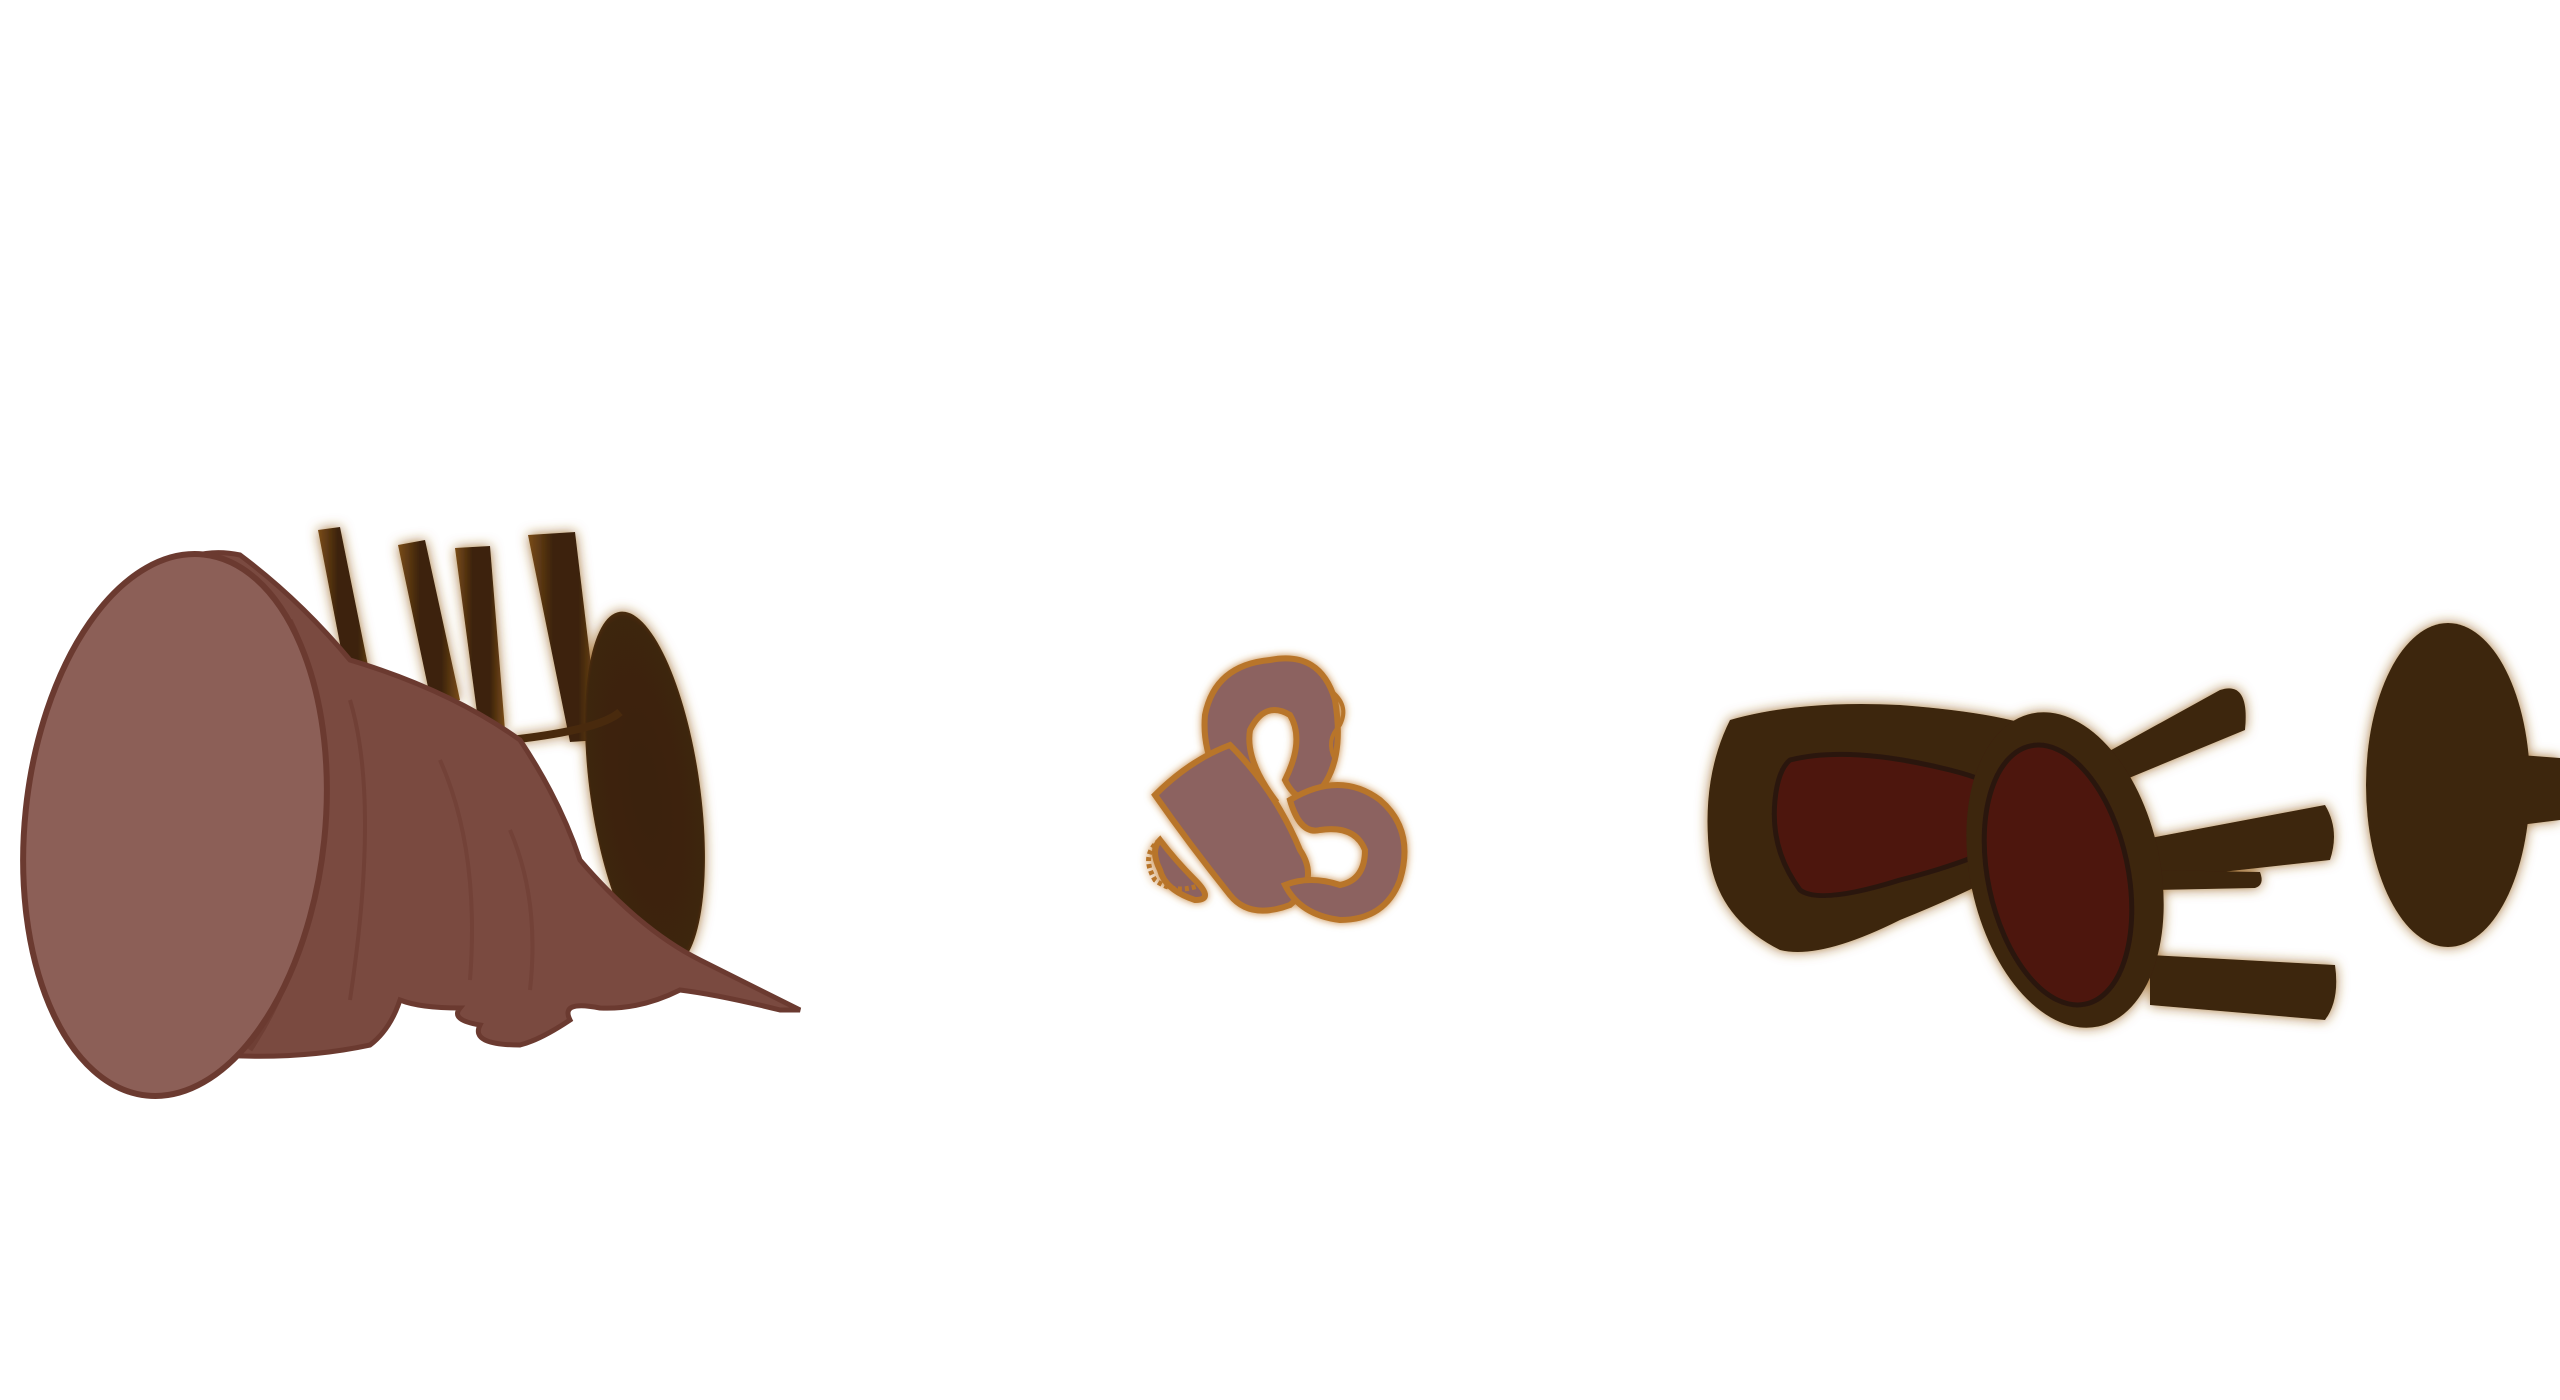 The image size is (2560, 1400). I want to click on sack, so click(411, 824).